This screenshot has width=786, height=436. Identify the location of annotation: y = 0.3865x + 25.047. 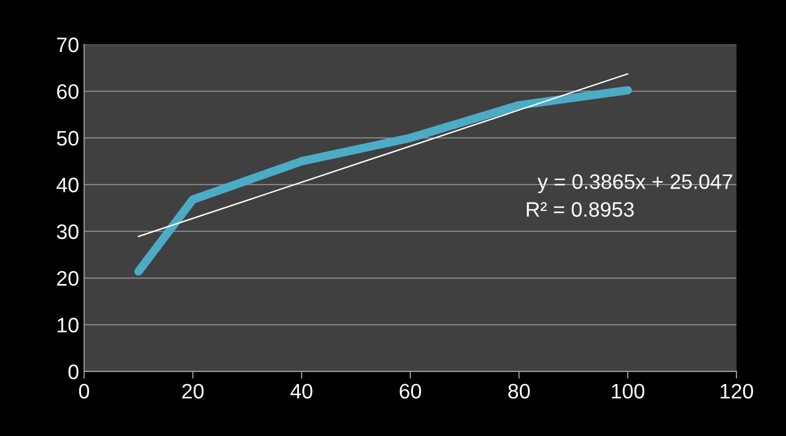
(635, 184).